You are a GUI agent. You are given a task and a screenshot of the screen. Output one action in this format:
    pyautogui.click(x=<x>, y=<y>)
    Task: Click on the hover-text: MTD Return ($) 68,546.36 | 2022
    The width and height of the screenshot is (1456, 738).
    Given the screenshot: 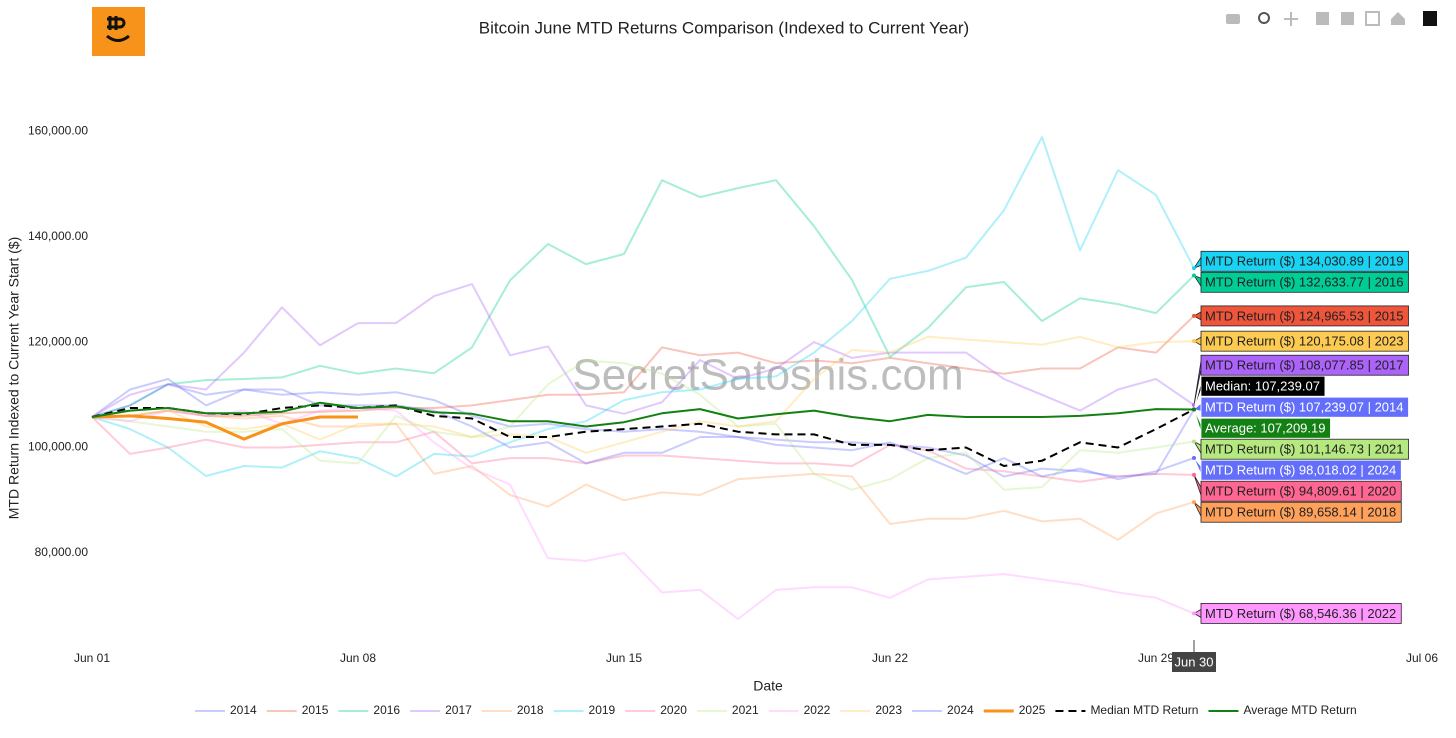 What is the action you would take?
    pyautogui.click(x=1300, y=613)
    